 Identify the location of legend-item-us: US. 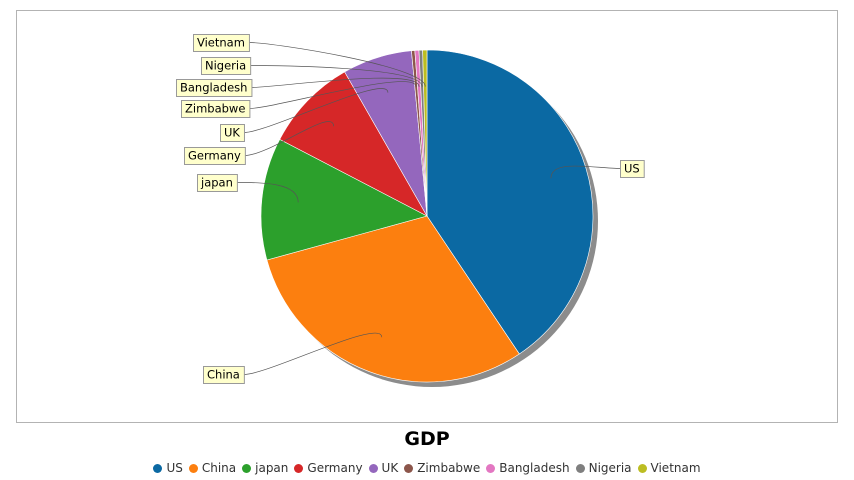
(168, 468).